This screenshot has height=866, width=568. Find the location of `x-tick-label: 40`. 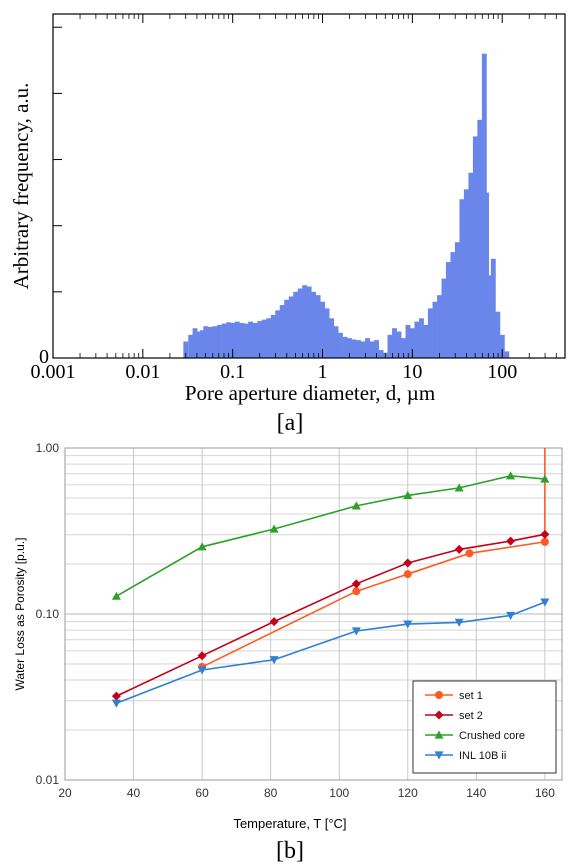

x-tick-label: 40 is located at coordinates (134, 793).